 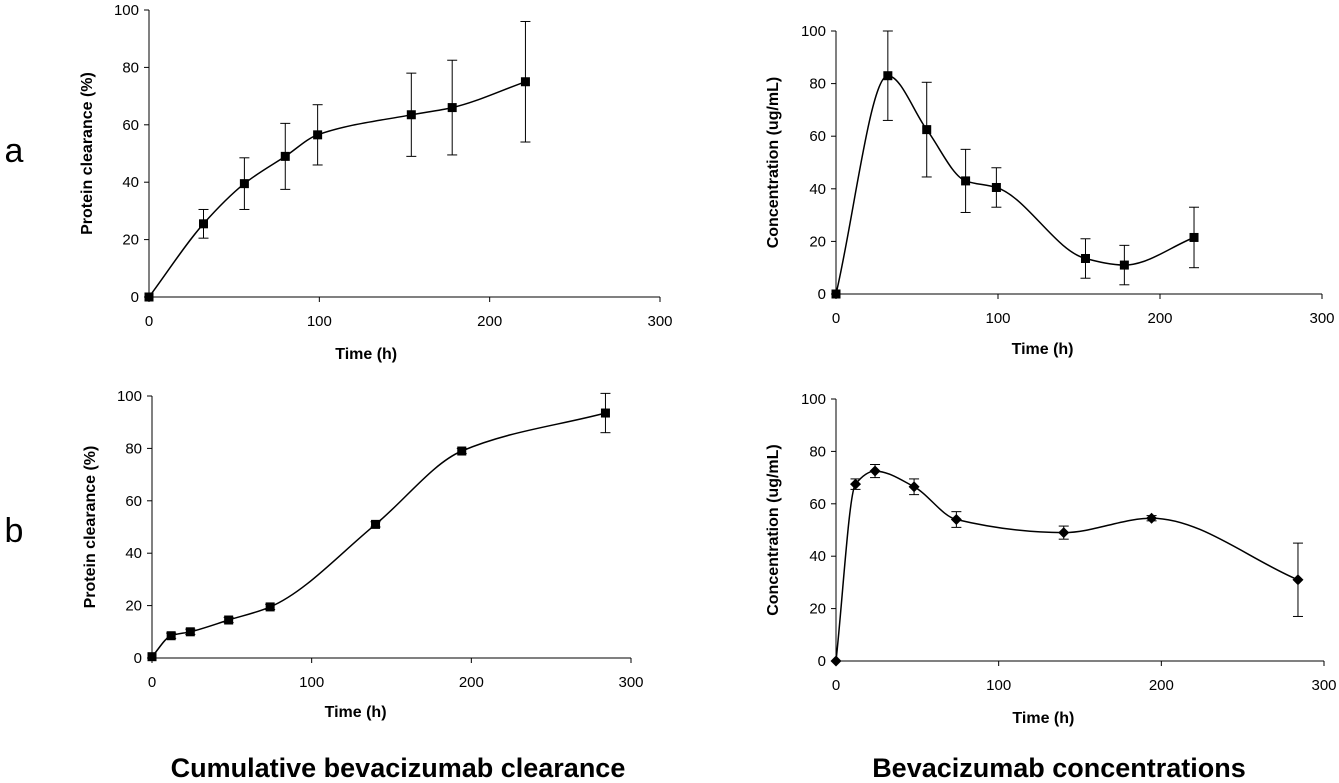 What do you see at coordinates (14, 151) in the screenshot?
I see `row-label-a: a` at bounding box center [14, 151].